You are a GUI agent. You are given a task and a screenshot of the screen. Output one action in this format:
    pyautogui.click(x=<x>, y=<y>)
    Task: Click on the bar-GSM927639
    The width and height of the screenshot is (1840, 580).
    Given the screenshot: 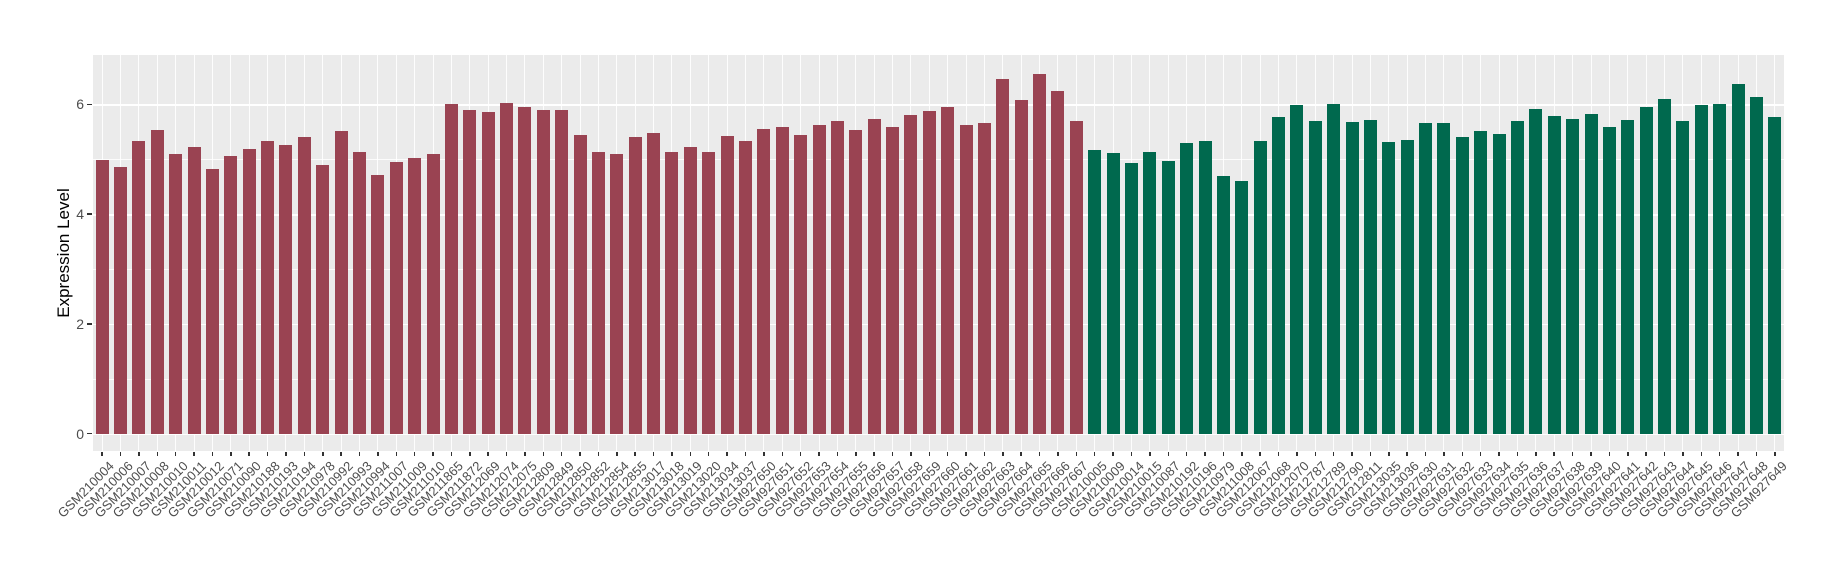 What is the action you would take?
    pyautogui.click(x=1591, y=274)
    